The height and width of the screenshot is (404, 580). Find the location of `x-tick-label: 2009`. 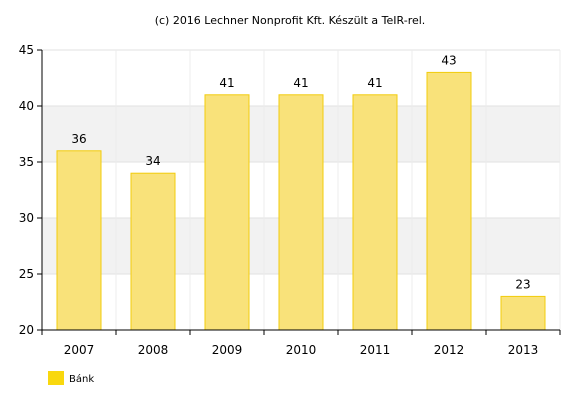

x-tick-label: 2009 is located at coordinates (227, 350).